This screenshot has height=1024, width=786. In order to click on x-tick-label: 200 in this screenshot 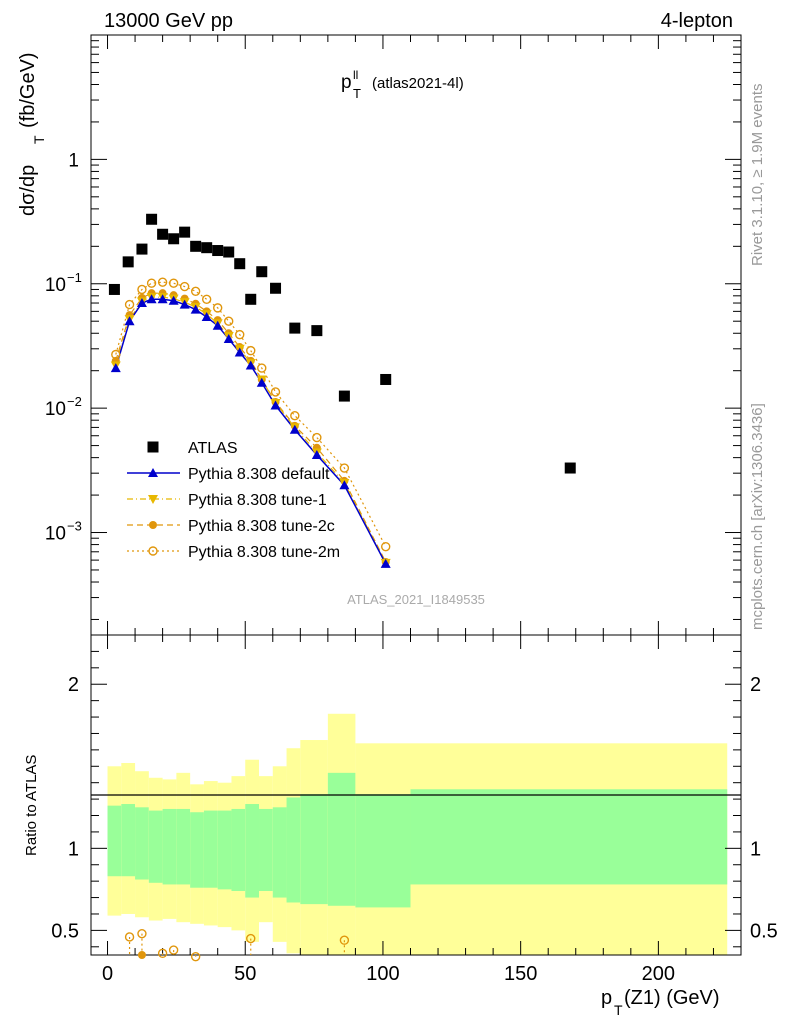, I will do `click(658, 974)`.